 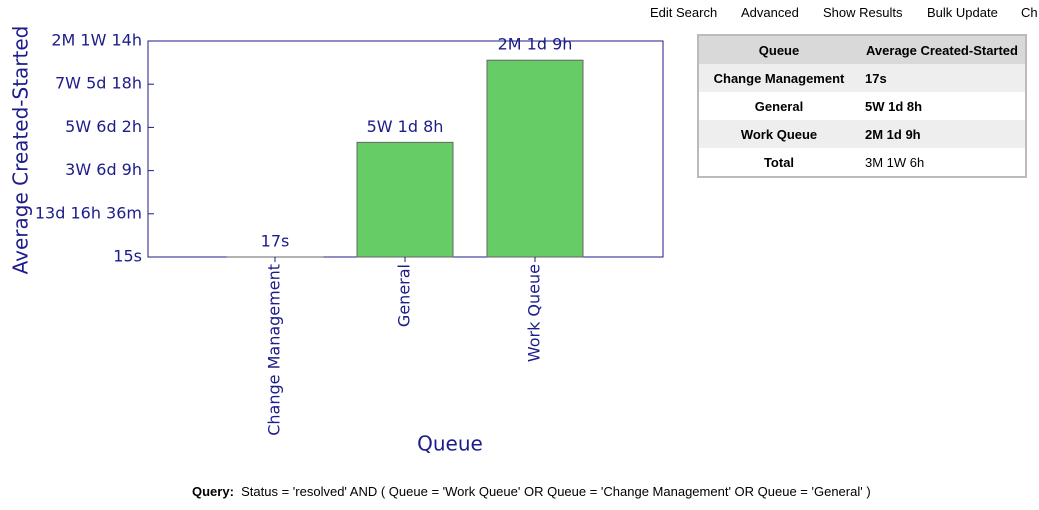 I want to click on row: Work Queue 2M 1d 9h, so click(x=862, y=134).